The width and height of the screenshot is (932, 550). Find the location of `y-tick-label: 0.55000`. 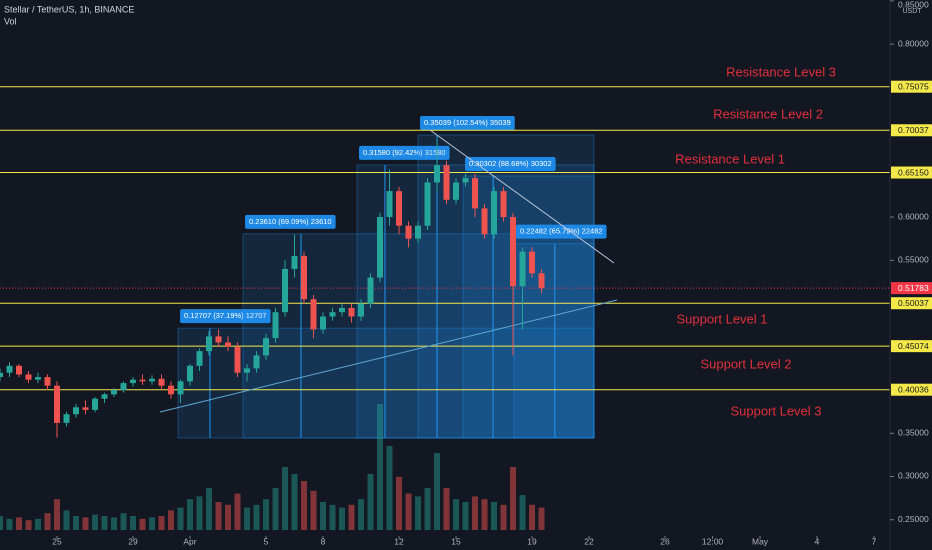

y-tick-label: 0.55000 is located at coordinates (913, 260).